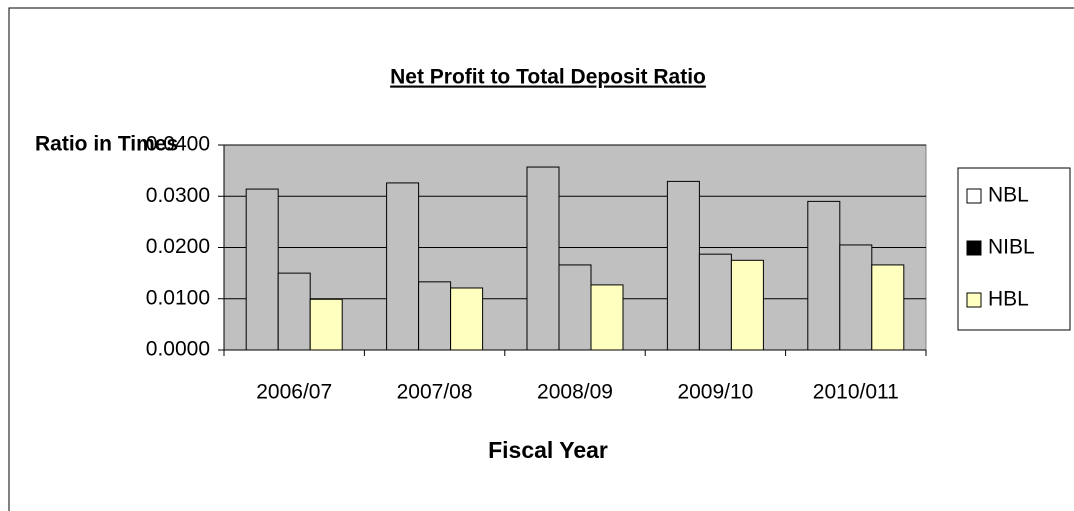 The width and height of the screenshot is (1074, 511). Describe the element at coordinates (1008, 299) in the screenshot. I see `legend-label: HBL` at that location.